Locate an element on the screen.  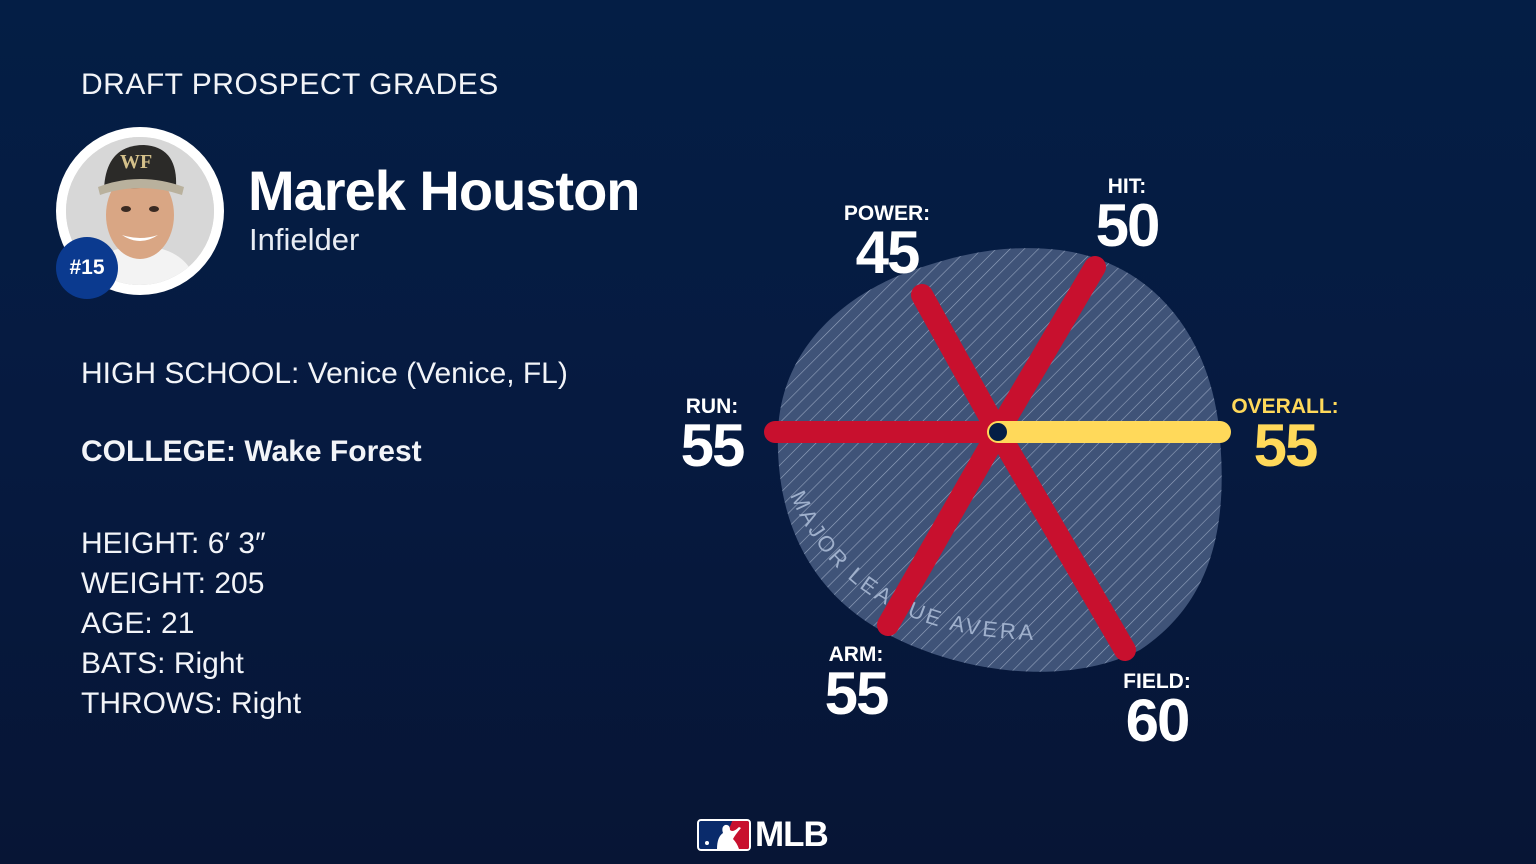
high-school-value: Venice (Venice, FL) is located at coordinates (437, 373).